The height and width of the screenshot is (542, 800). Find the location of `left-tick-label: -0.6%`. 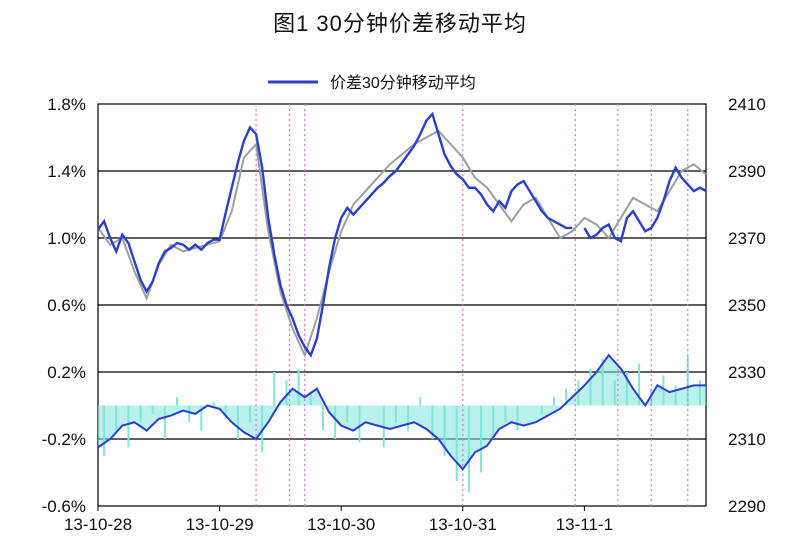

left-tick-label: -0.6% is located at coordinates (64, 506).